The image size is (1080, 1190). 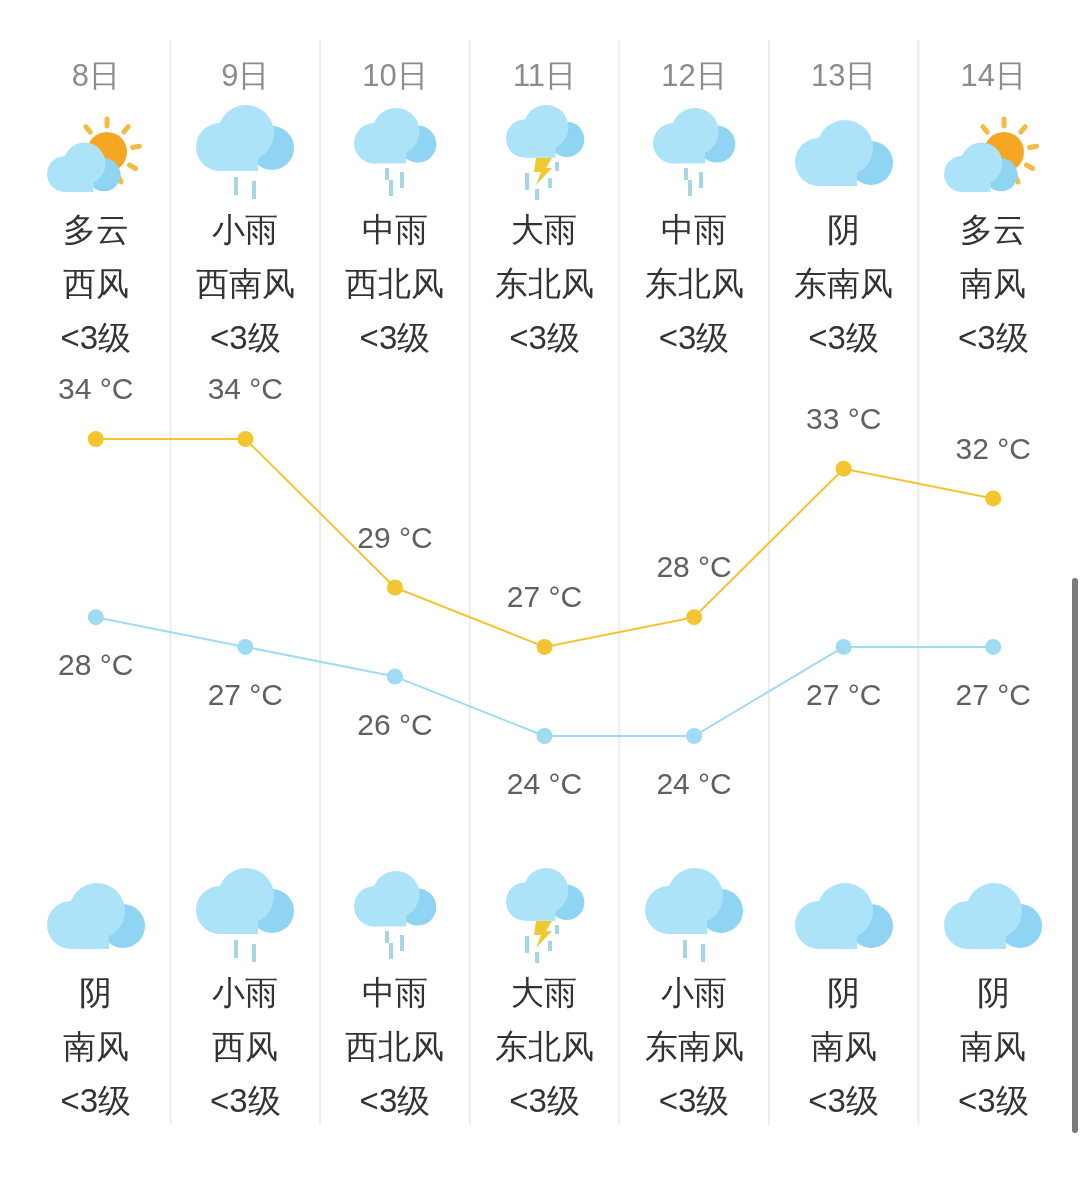 What do you see at coordinates (843, 75) in the screenshot?
I see `x-tick-label: 13日` at bounding box center [843, 75].